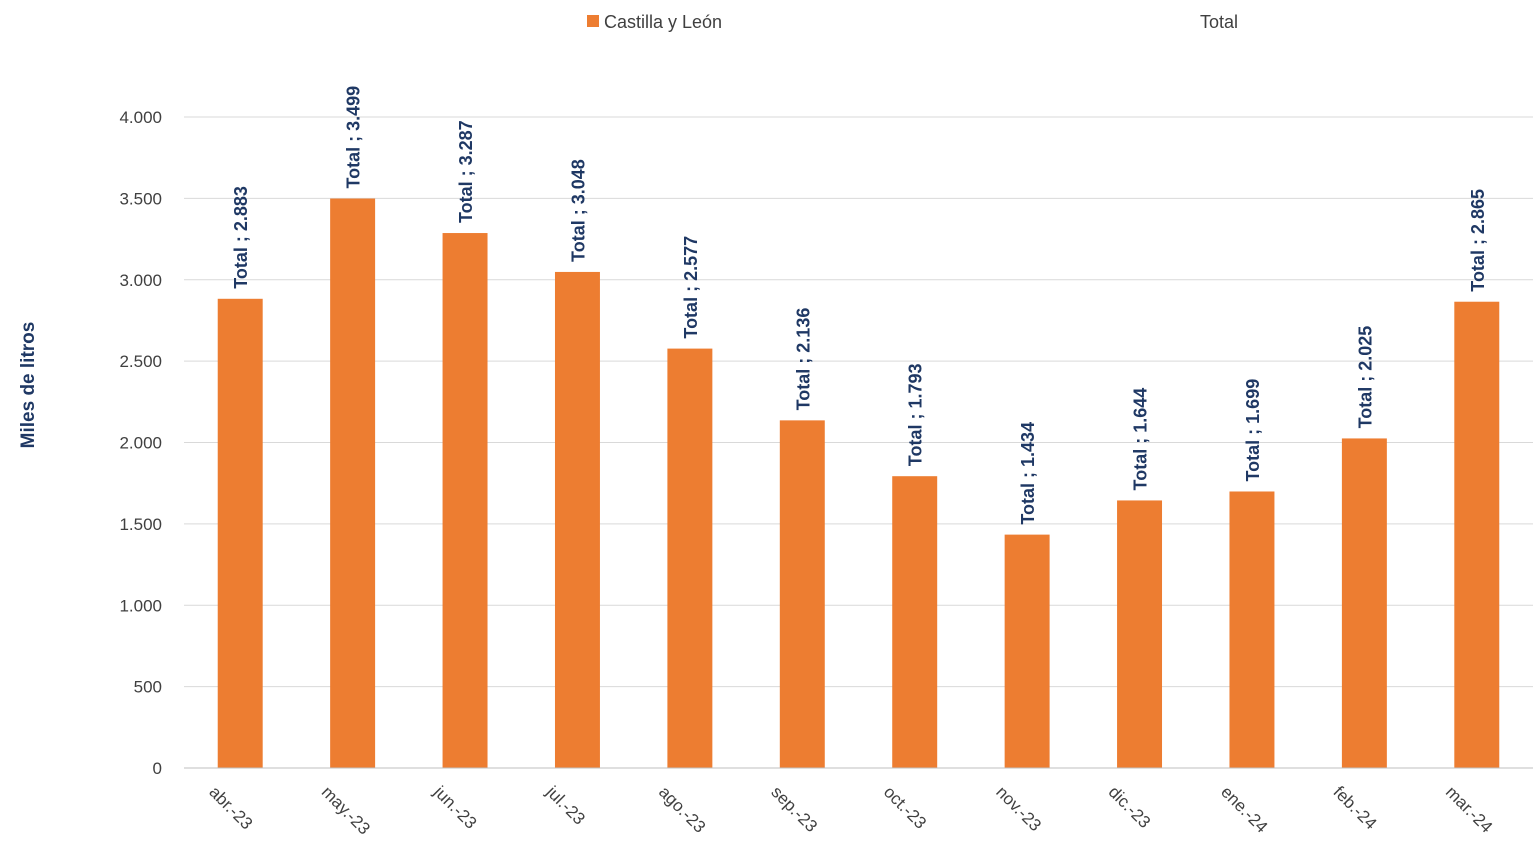 The height and width of the screenshot is (845, 1533). I want to click on y-tick-label: 2.500, so click(140, 361).